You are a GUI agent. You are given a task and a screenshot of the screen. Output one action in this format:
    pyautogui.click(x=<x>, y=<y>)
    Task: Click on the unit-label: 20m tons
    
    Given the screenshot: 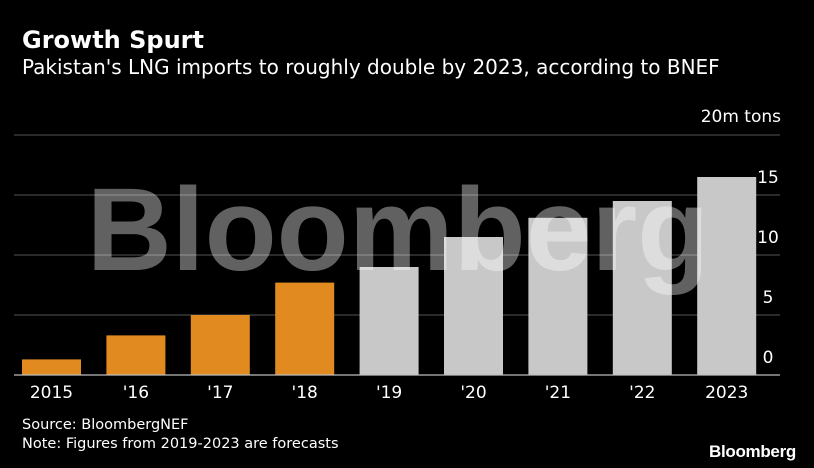 What is the action you would take?
    pyautogui.click(x=741, y=117)
    